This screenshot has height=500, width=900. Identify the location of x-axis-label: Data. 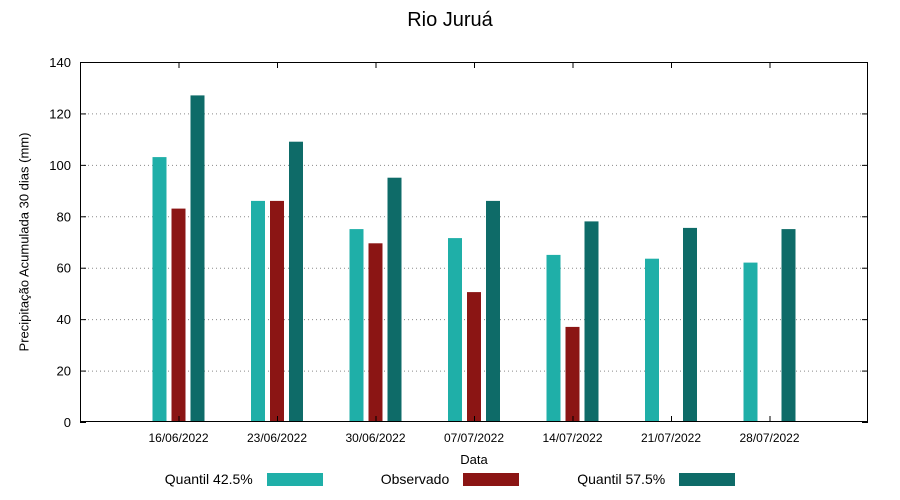
(474, 459).